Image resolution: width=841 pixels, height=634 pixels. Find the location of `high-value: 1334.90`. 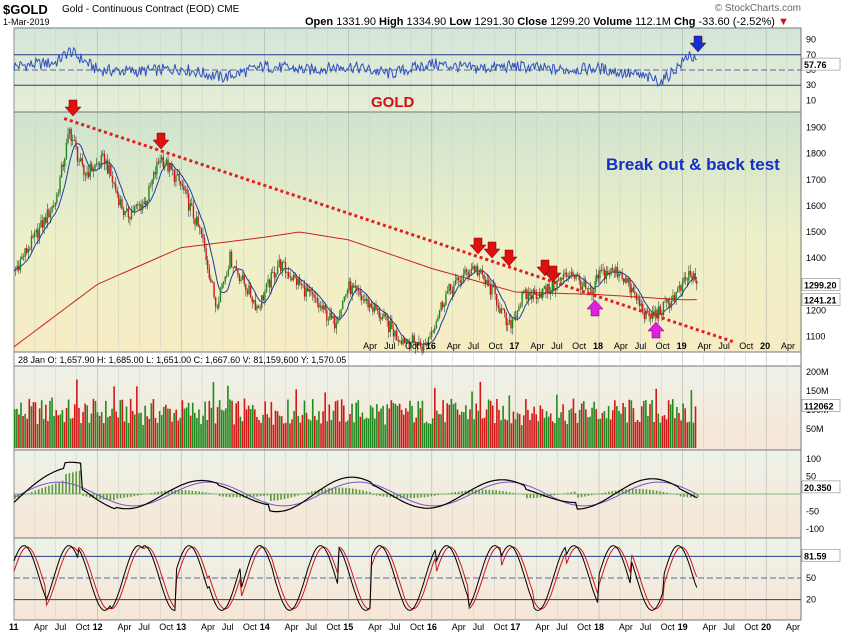

high-value: 1334.90 is located at coordinates (426, 22).